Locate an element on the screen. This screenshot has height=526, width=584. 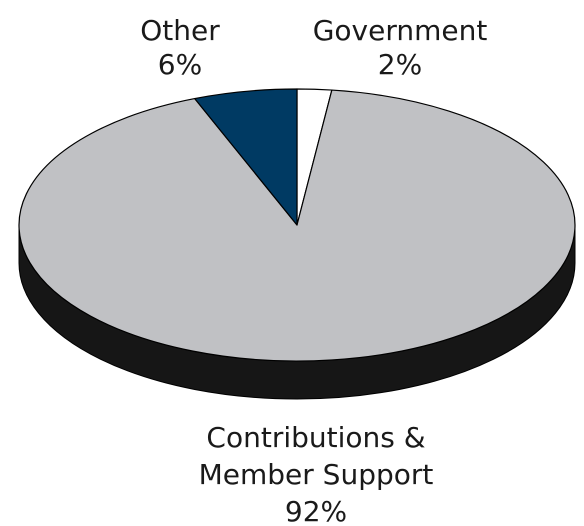
slice-label-contributions-and: Contributions & Member Support 92% is located at coordinates (316, 473).